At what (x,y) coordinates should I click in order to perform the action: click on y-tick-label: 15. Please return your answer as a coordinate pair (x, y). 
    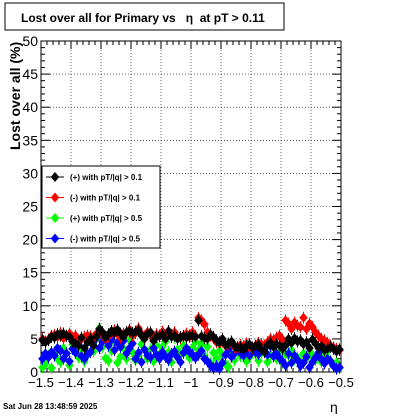
    Looking at the image, I should click on (30, 273).